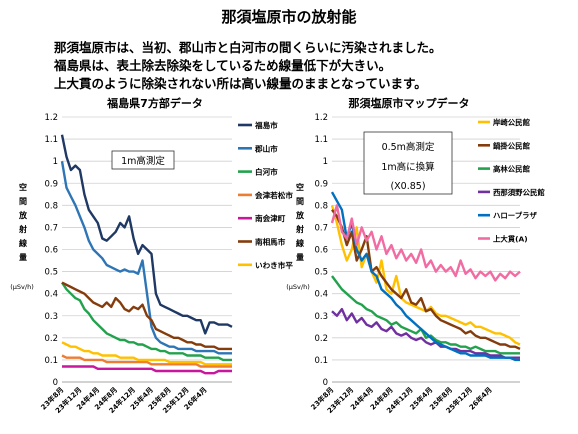  Describe the element at coordinates (274, 265) in the screenshot. I see `legend-label: いわき市平` at that location.